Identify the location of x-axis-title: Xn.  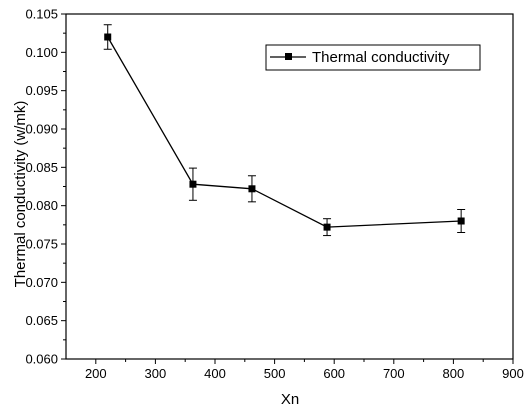
(290, 399).